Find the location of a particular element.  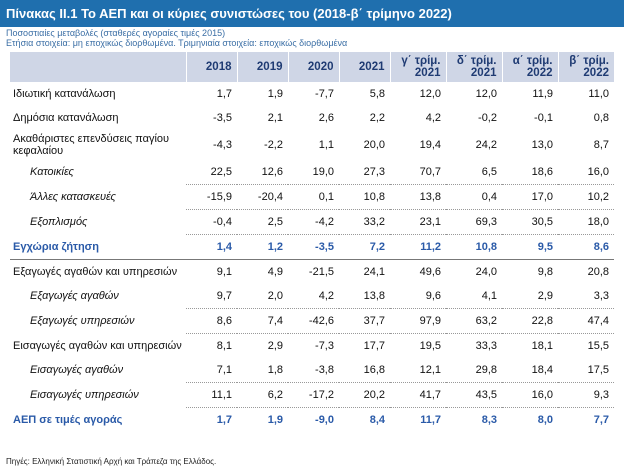

cell: 22,8 is located at coordinates (530, 321).